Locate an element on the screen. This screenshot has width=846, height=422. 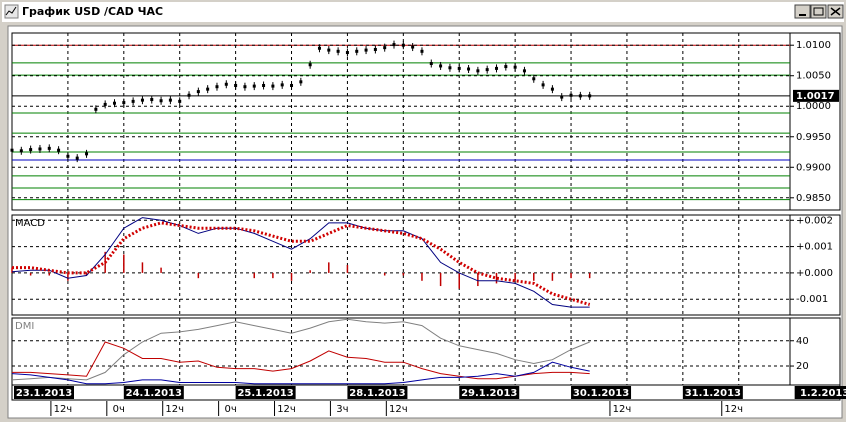
y-tick-label: 0.9850 is located at coordinates (813, 198).